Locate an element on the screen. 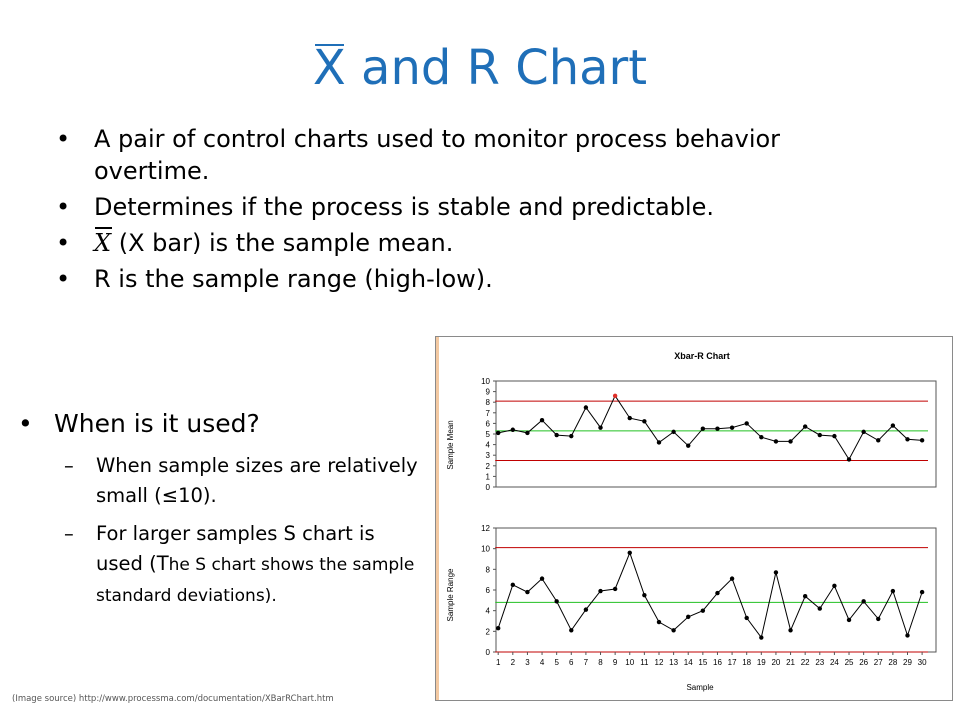 Image resolution: width=960 pixels, height=720 pixels. chart-title: Xbar-R Chart is located at coordinates (702, 356).